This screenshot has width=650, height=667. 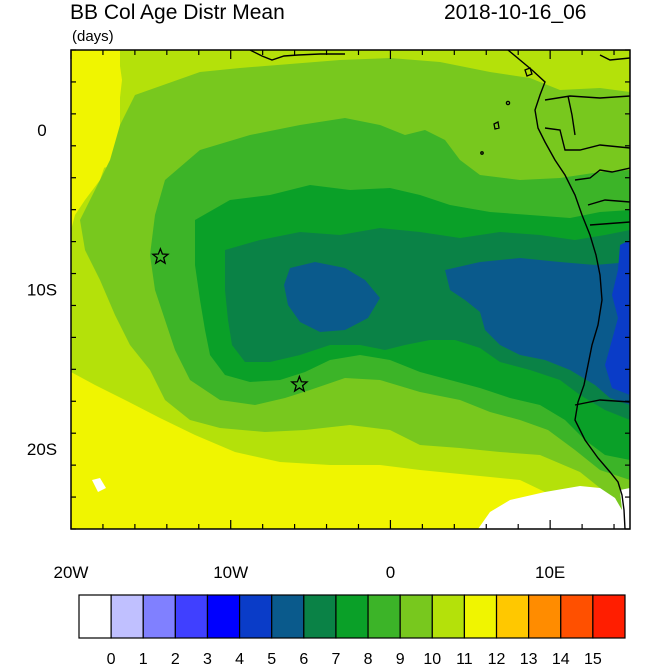 What do you see at coordinates (42, 290) in the screenshot?
I see `y-tick-label: 10S` at bounding box center [42, 290].